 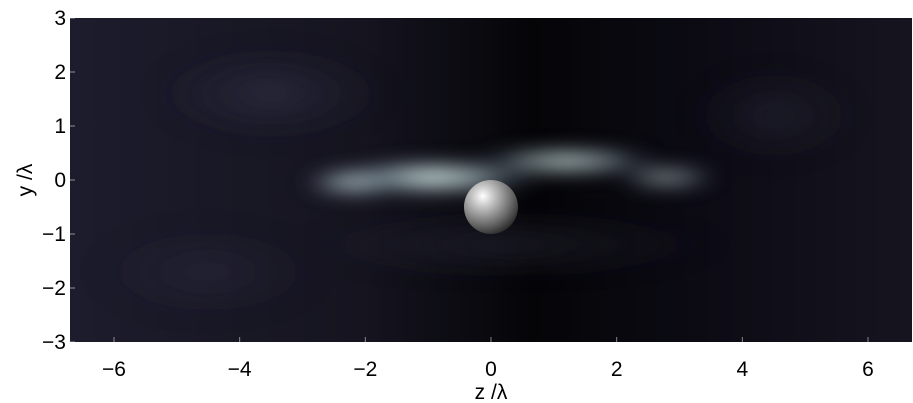 What do you see at coordinates (25, 179) in the screenshot?
I see `y-axis-label: y /λ` at bounding box center [25, 179].